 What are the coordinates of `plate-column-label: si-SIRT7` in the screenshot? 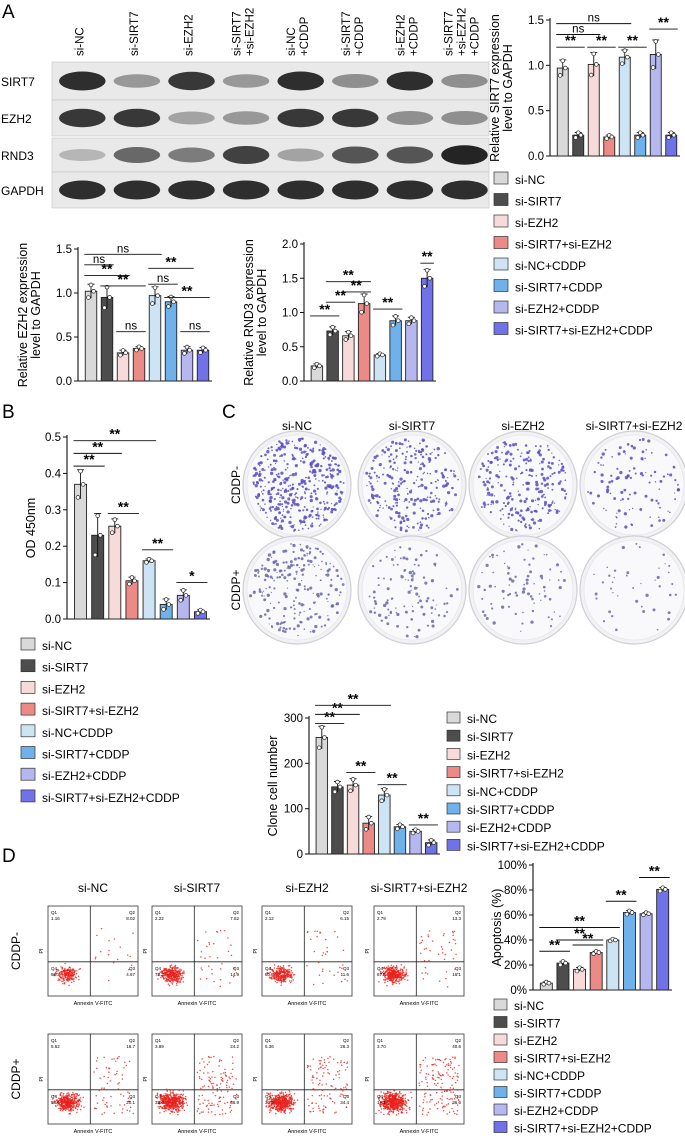 It's located at (412, 426).